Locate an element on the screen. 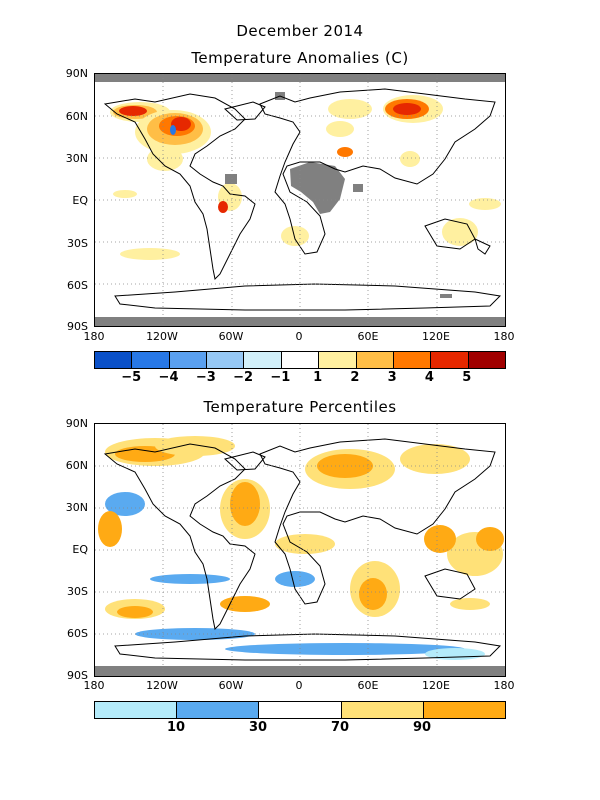 The width and height of the screenshot is (600, 800). figure-title: December 2014 is located at coordinates (300, 31).